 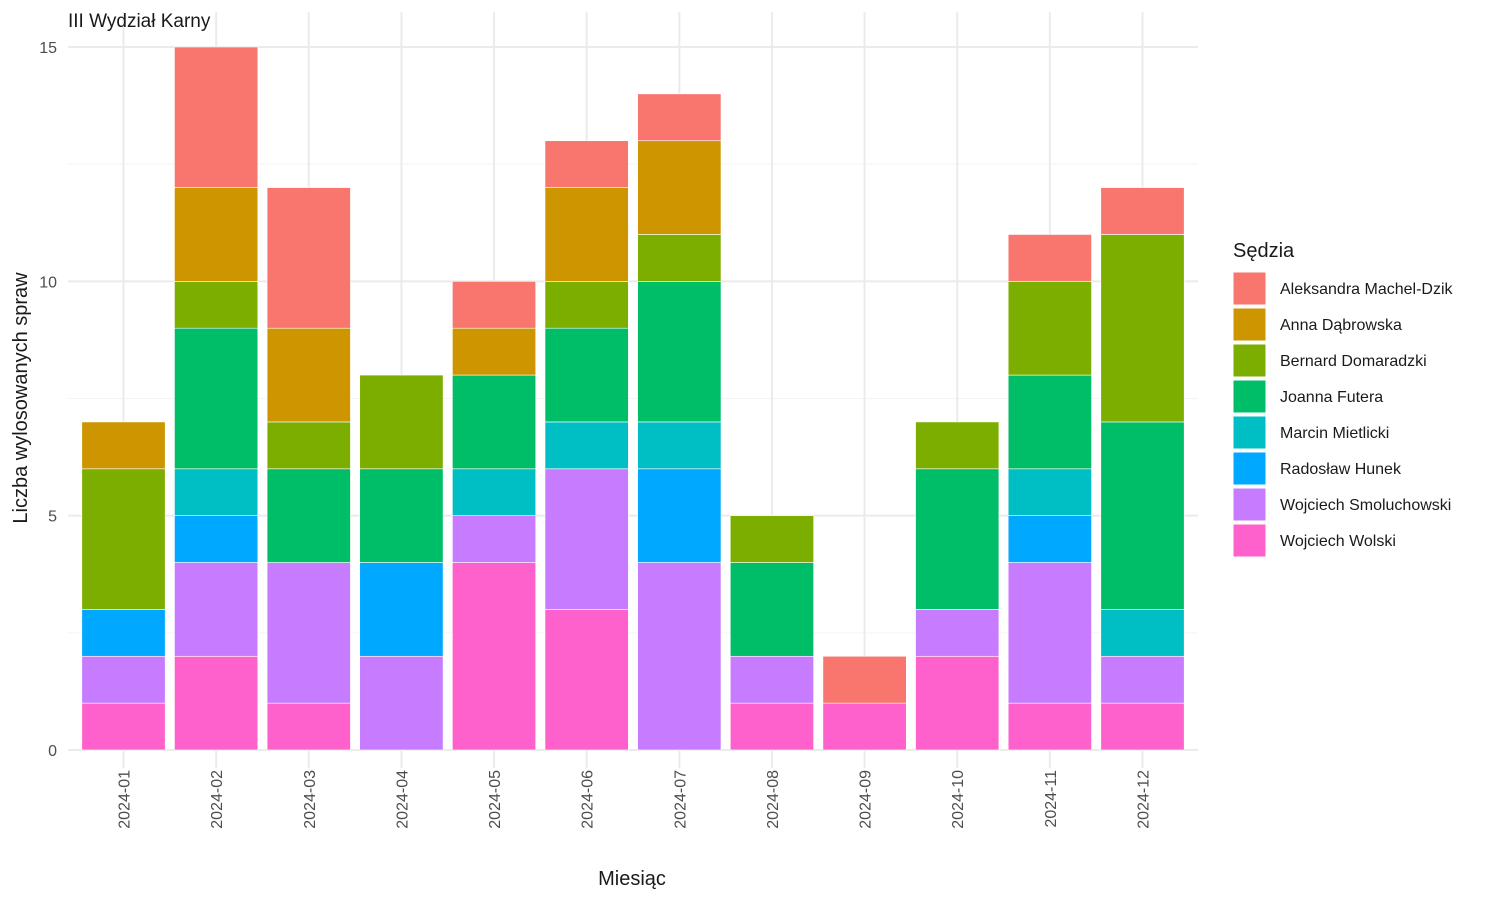 I want to click on legend-title: Sędzia, so click(x=1264, y=251).